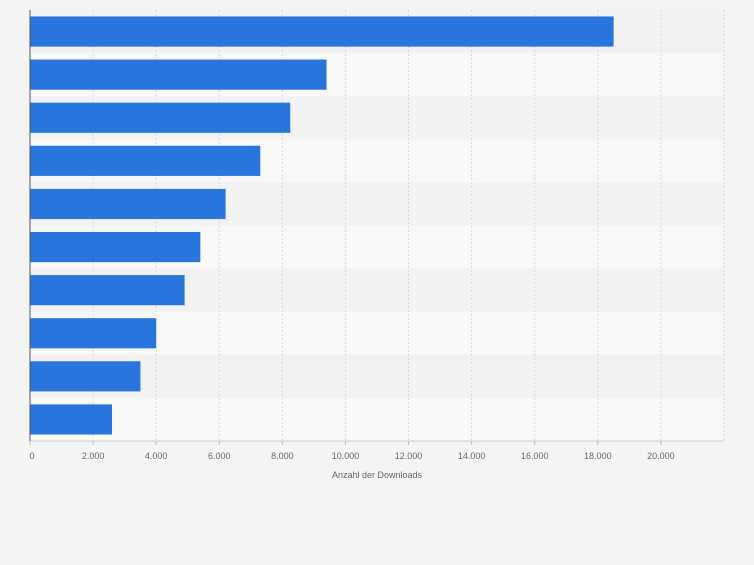  What do you see at coordinates (409, 456) in the screenshot?
I see `x-tick-label: 12.000` at bounding box center [409, 456].